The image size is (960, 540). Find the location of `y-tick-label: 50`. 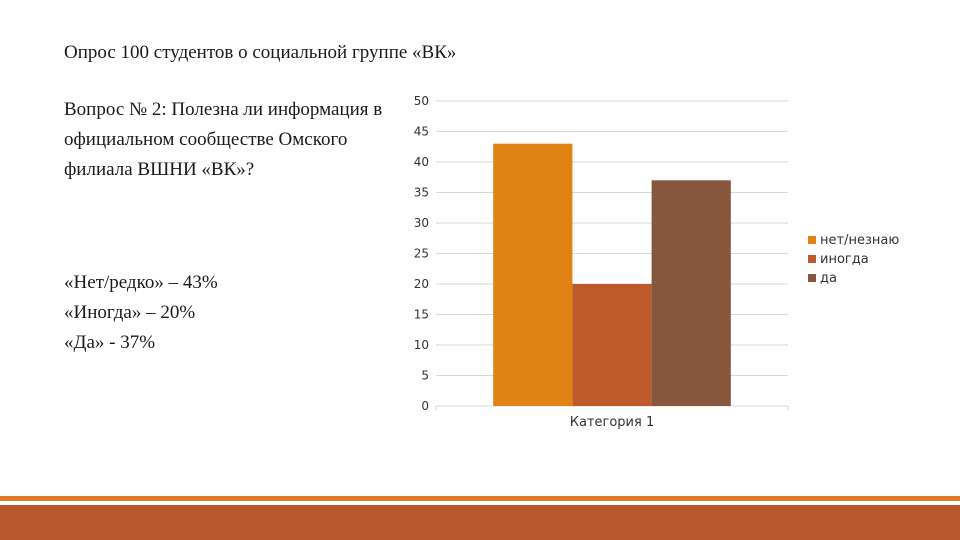

y-tick-label: 50 is located at coordinates (421, 101).